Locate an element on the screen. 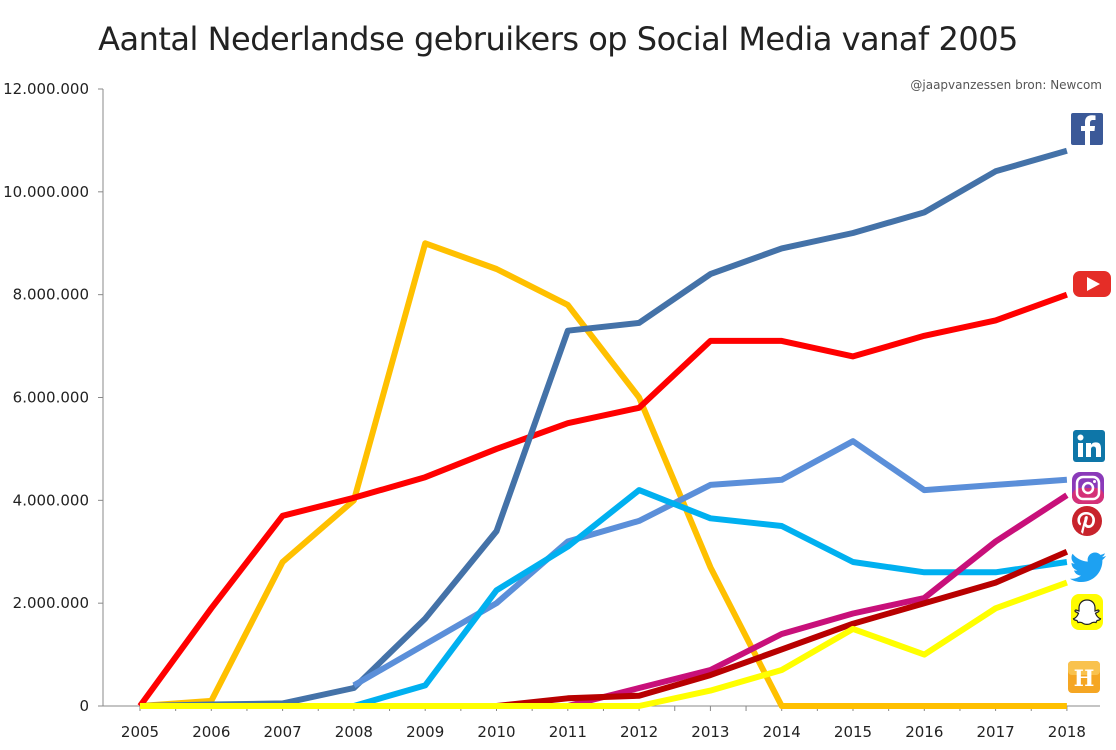 The width and height of the screenshot is (1116, 750). series-line-pinterest is located at coordinates (782, 629).